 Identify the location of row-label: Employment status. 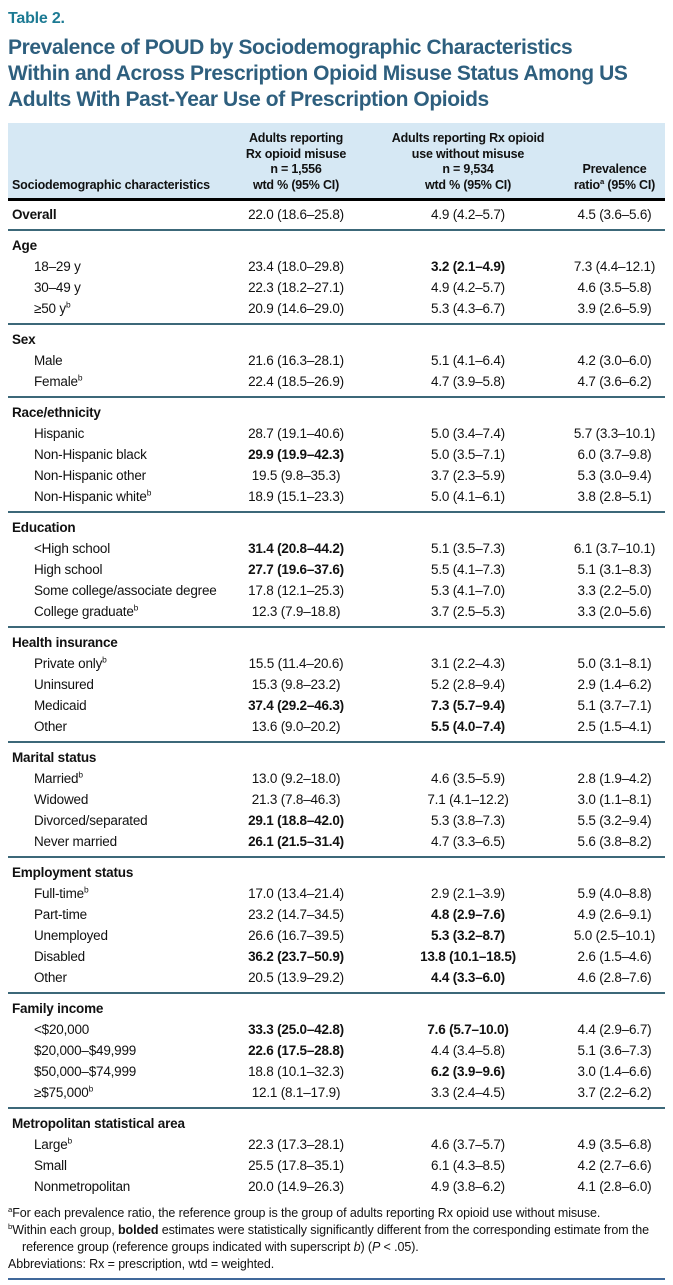
(73, 872).